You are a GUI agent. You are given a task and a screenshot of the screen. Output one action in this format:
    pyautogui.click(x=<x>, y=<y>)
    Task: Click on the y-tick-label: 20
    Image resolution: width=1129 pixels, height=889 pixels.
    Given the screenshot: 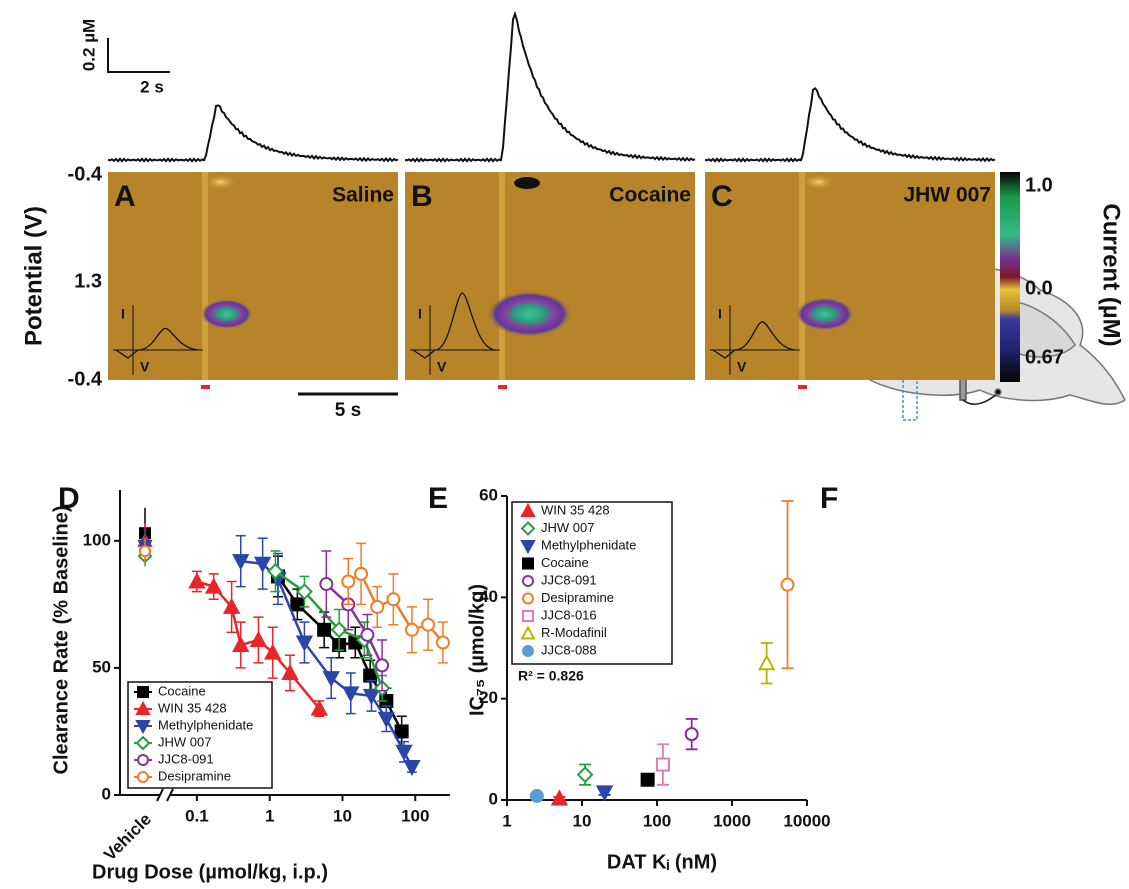 What is the action you would take?
    pyautogui.click(x=488, y=697)
    